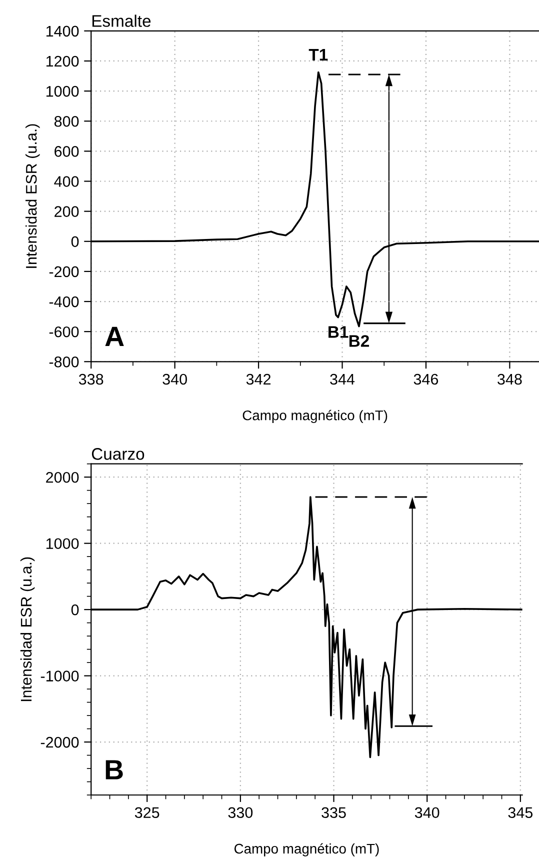 This screenshot has height=859, width=539. What do you see at coordinates (318, 54) in the screenshot?
I see `annotation: T1` at bounding box center [318, 54].